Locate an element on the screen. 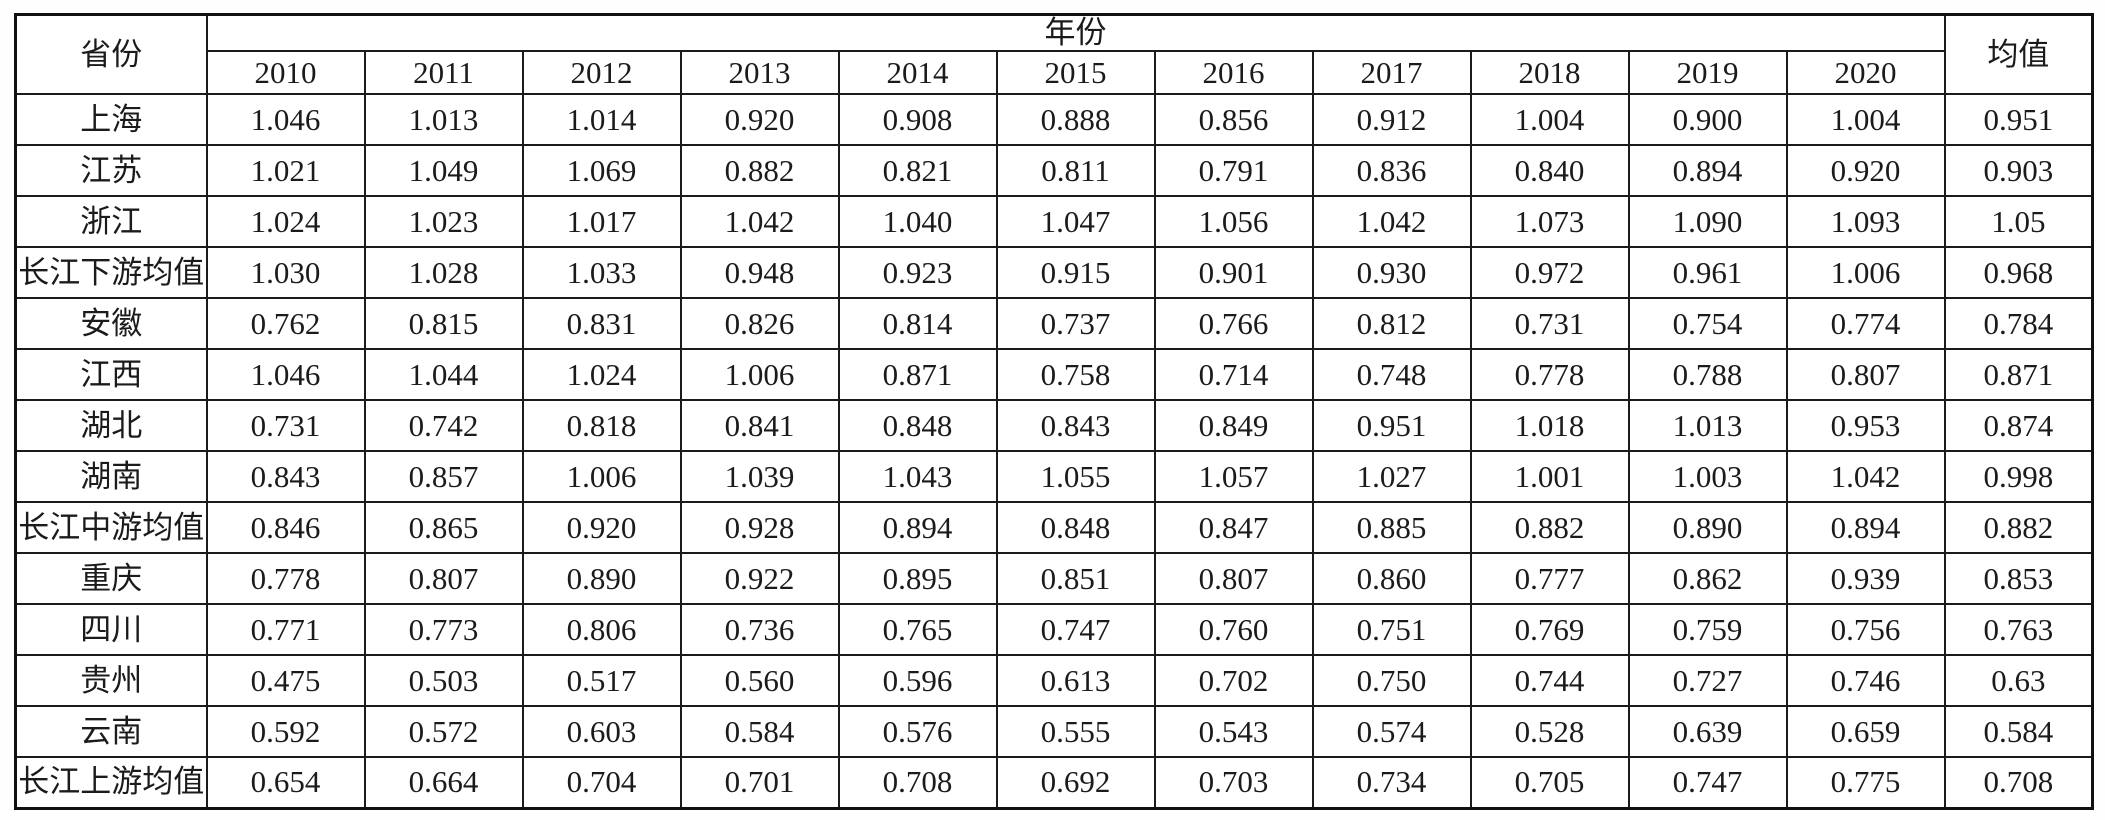 Image resolution: width=2105 pixels, height=820 pixels. value-cell: 0.920 is located at coordinates (601, 528).